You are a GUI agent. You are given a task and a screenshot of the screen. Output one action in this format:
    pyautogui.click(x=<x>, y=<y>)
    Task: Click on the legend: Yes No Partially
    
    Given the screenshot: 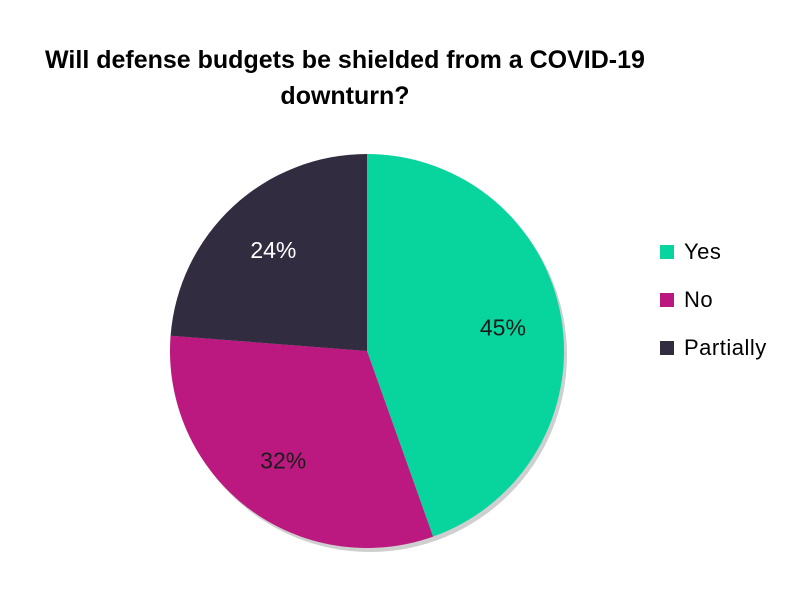 What is the action you would take?
    pyautogui.click(x=713, y=300)
    